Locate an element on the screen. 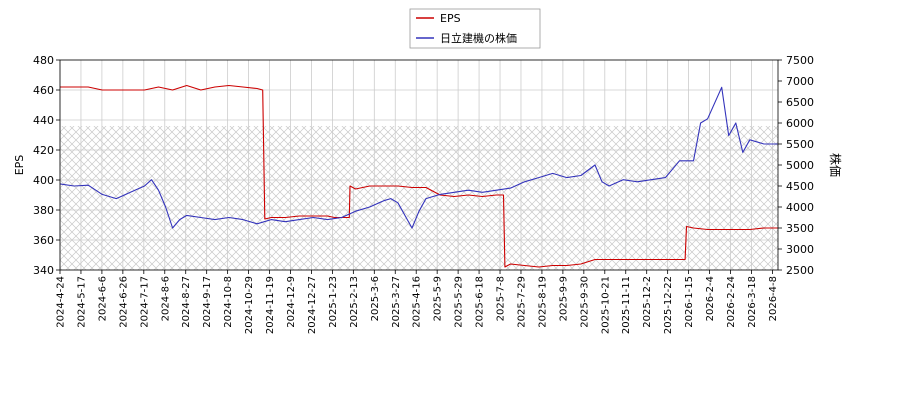  right-tick-label: 5500 is located at coordinates (800, 144).